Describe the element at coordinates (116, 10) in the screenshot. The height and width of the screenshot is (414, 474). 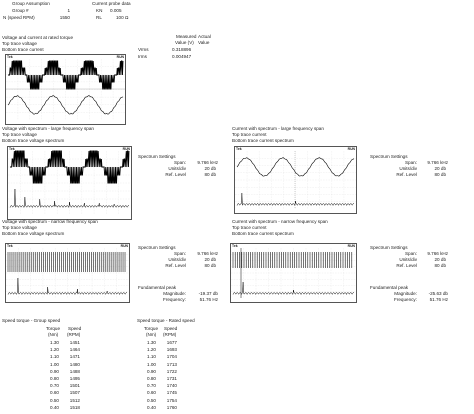
I see `kn-value: 0.005` at that location.